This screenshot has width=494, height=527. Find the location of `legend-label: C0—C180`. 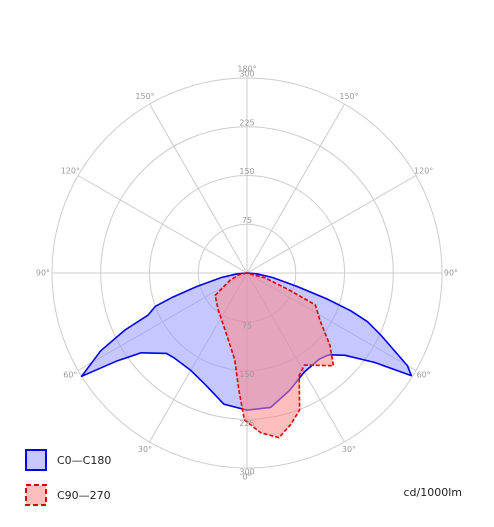

legend-label: C0—C180 is located at coordinates (84, 460).